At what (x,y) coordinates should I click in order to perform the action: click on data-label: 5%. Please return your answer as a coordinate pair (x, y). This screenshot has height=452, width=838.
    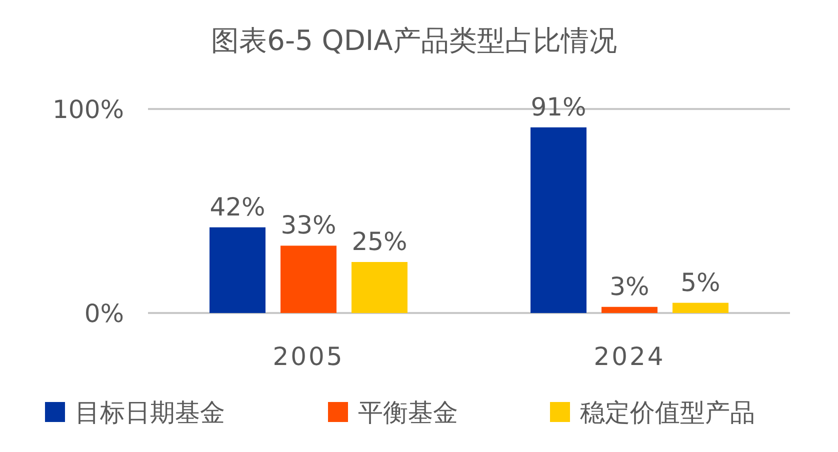
    Looking at the image, I should click on (700, 282).